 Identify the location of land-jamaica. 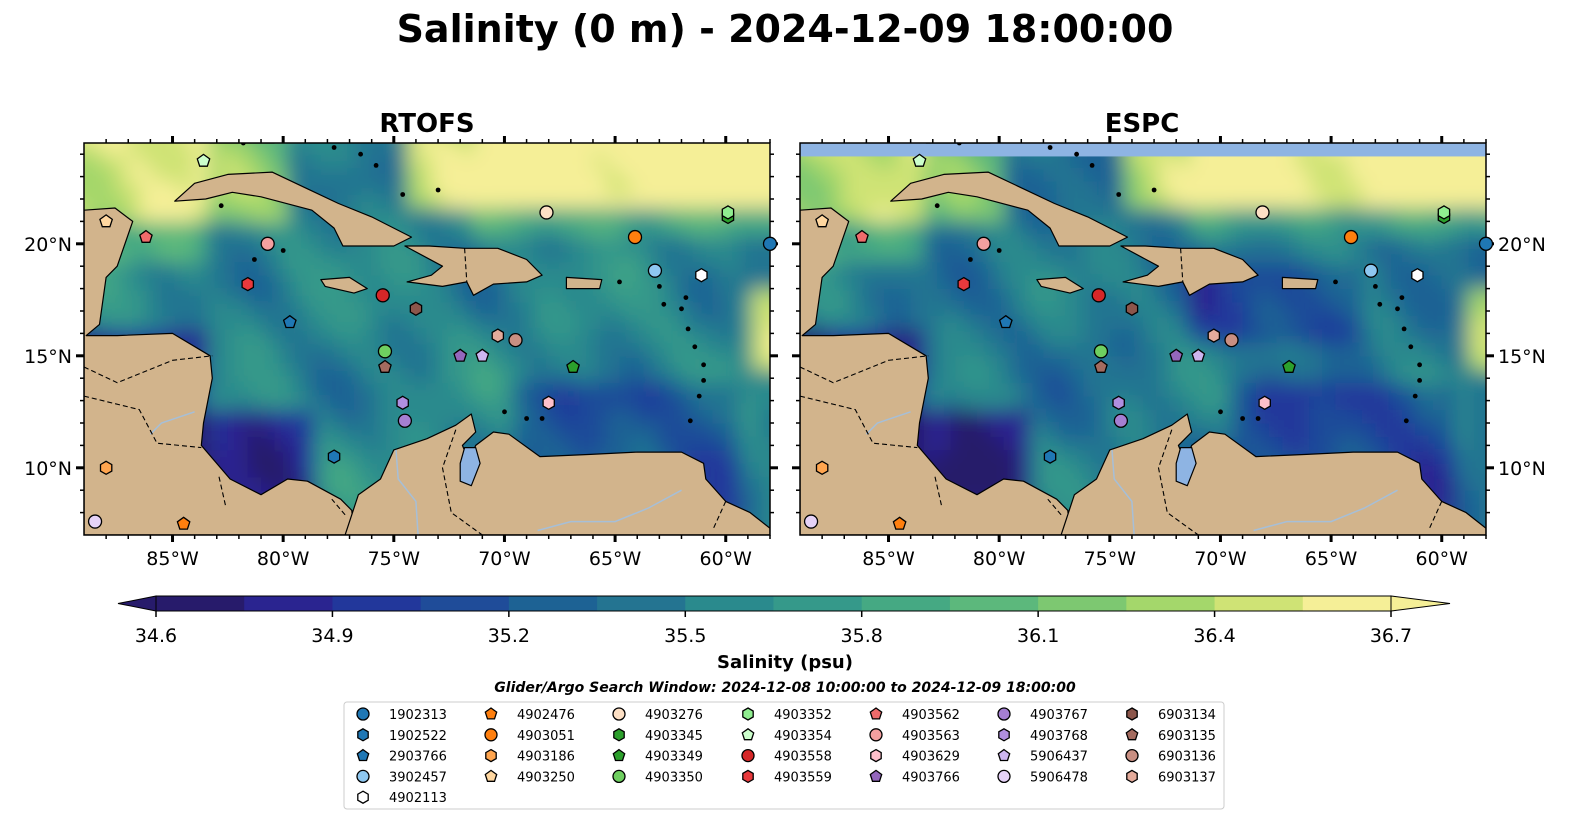
(1060, 285).